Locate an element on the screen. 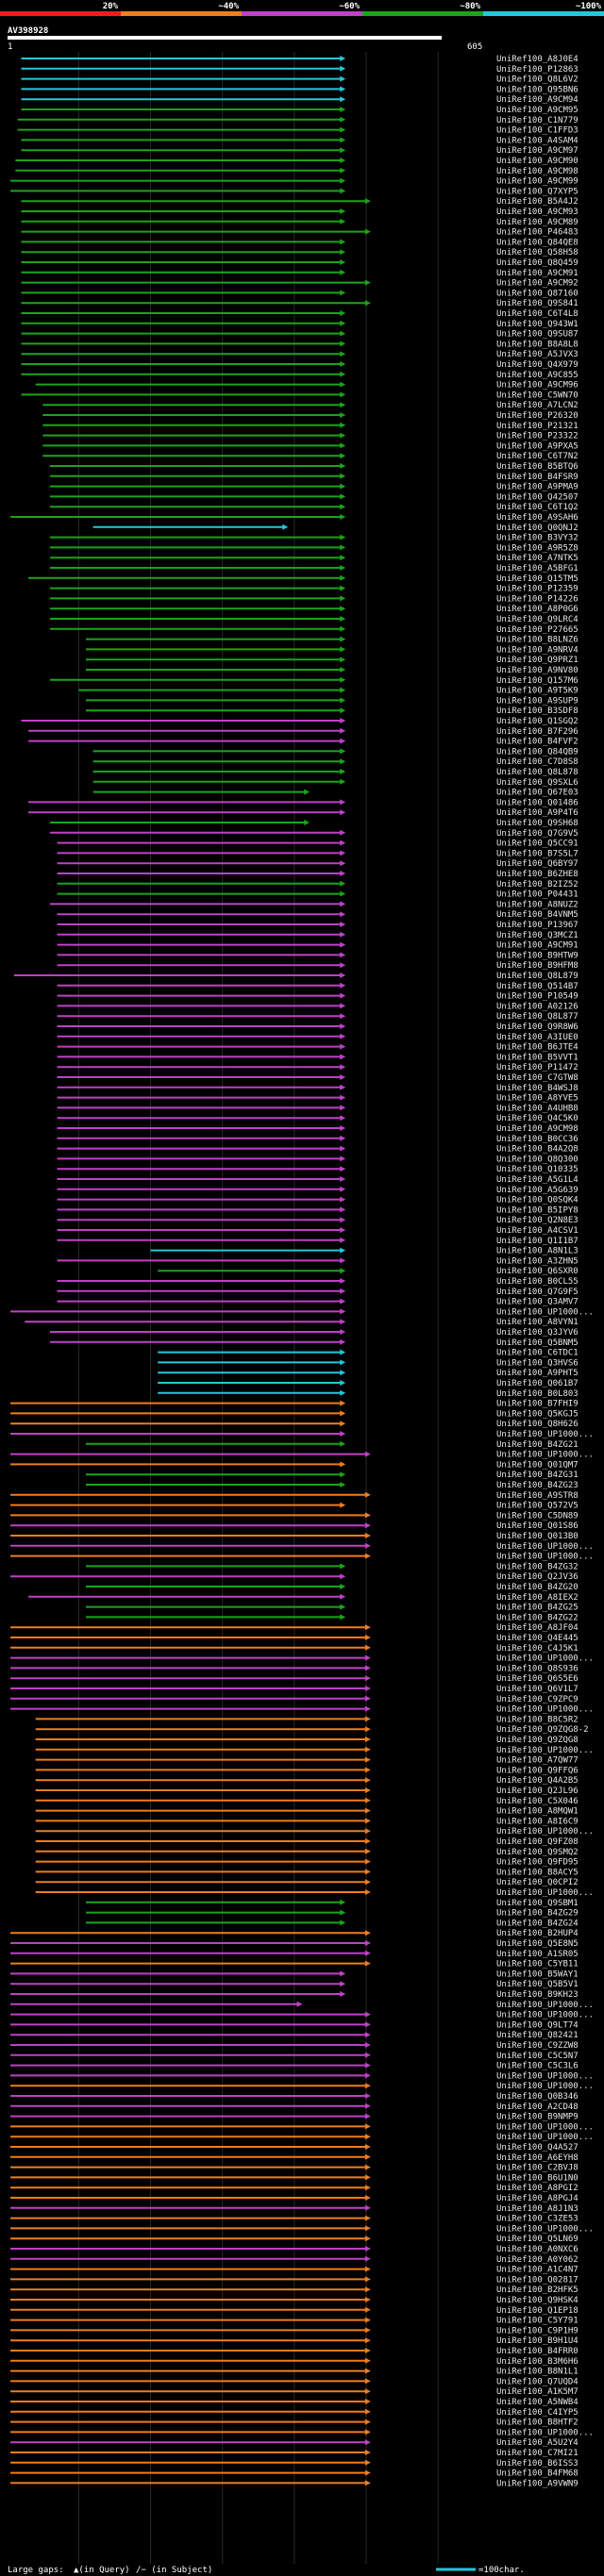 This screenshot has height=2576, width=604. hit-row: UniRef100_B9NMP9 is located at coordinates (294, 2118).